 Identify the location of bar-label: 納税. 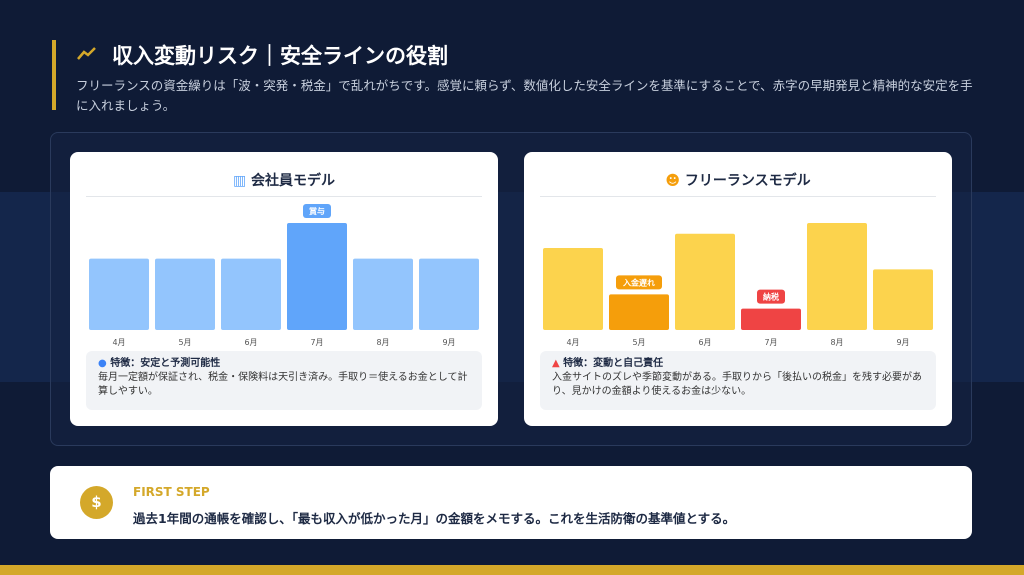
(771, 297).